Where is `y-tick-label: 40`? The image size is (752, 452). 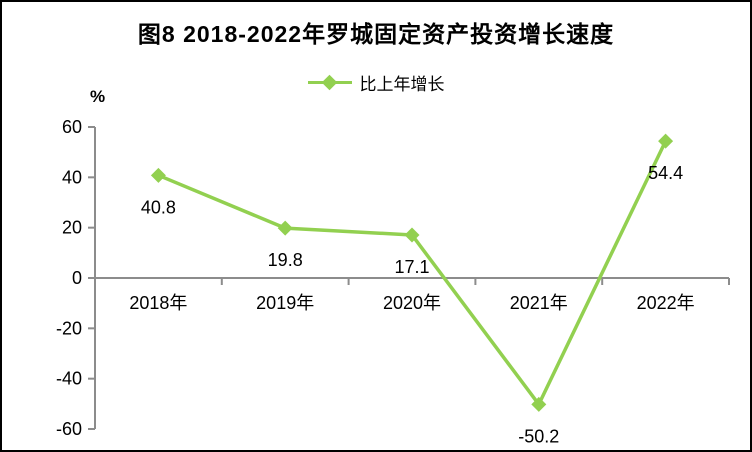
y-tick-label: 40 is located at coordinates (72, 177).